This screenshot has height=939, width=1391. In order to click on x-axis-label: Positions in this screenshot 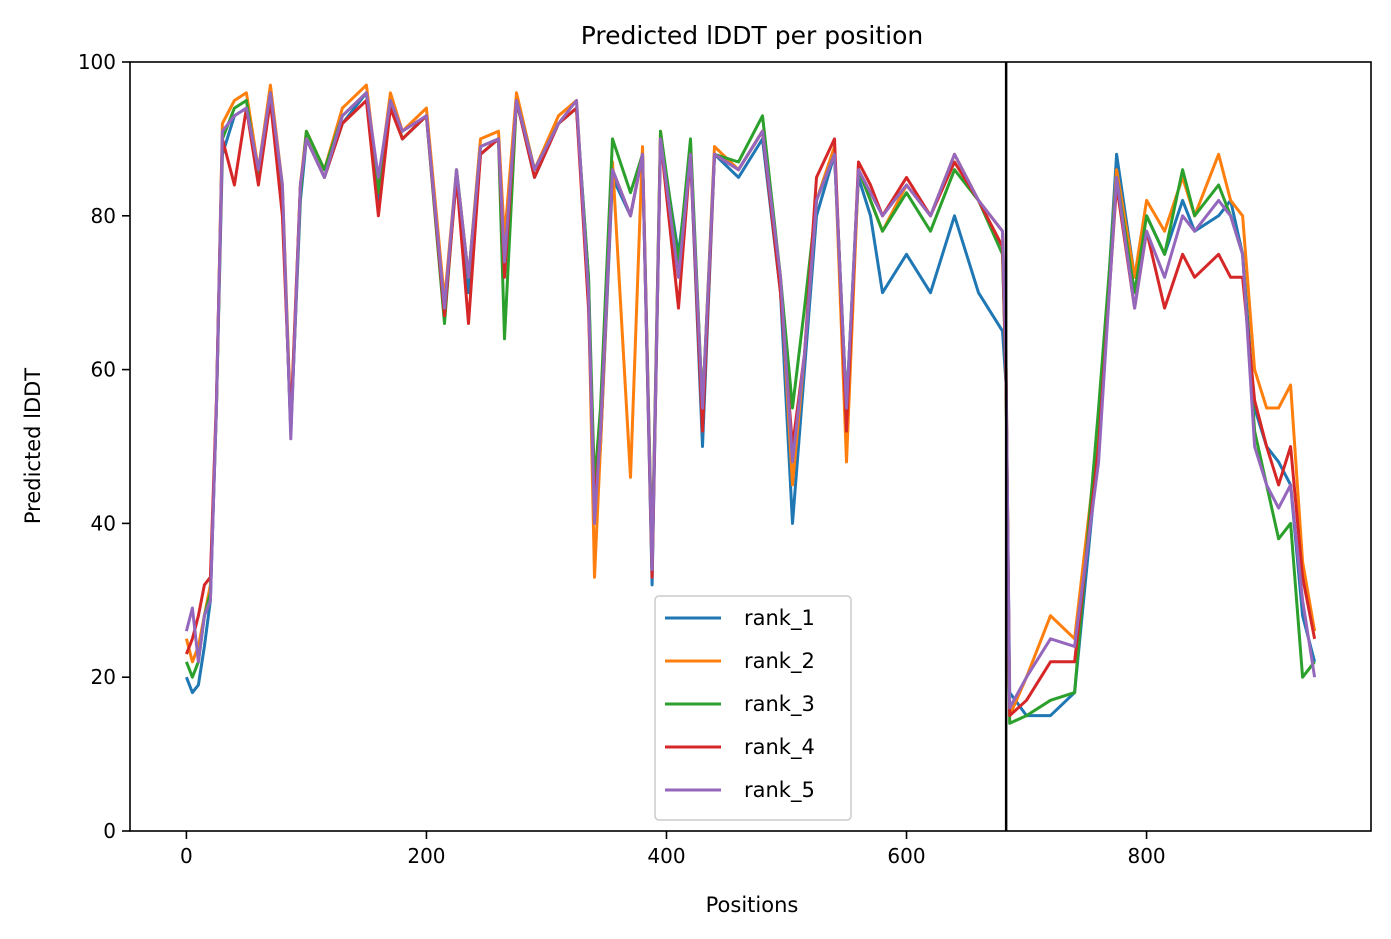, I will do `click(752, 905)`.